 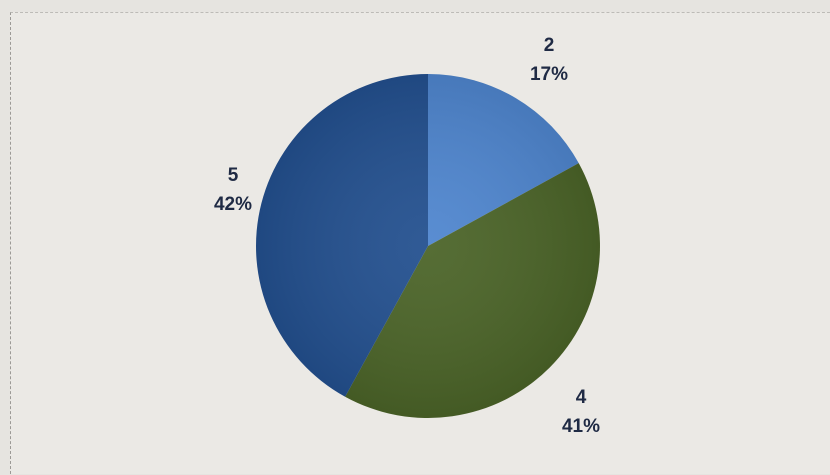 I want to click on slice-percent-label-4: 41%, so click(x=581, y=426).